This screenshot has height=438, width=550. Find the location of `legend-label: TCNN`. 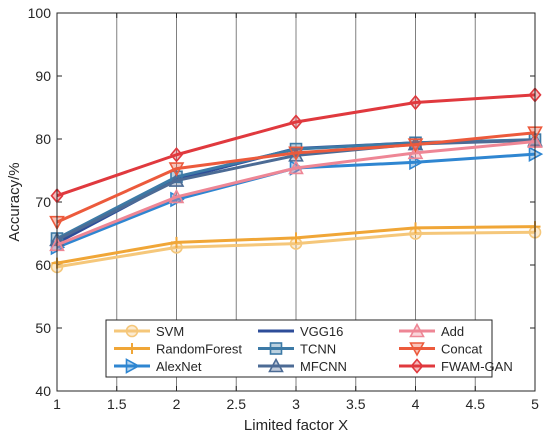

legend-label: TCNN is located at coordinates (318, 349).